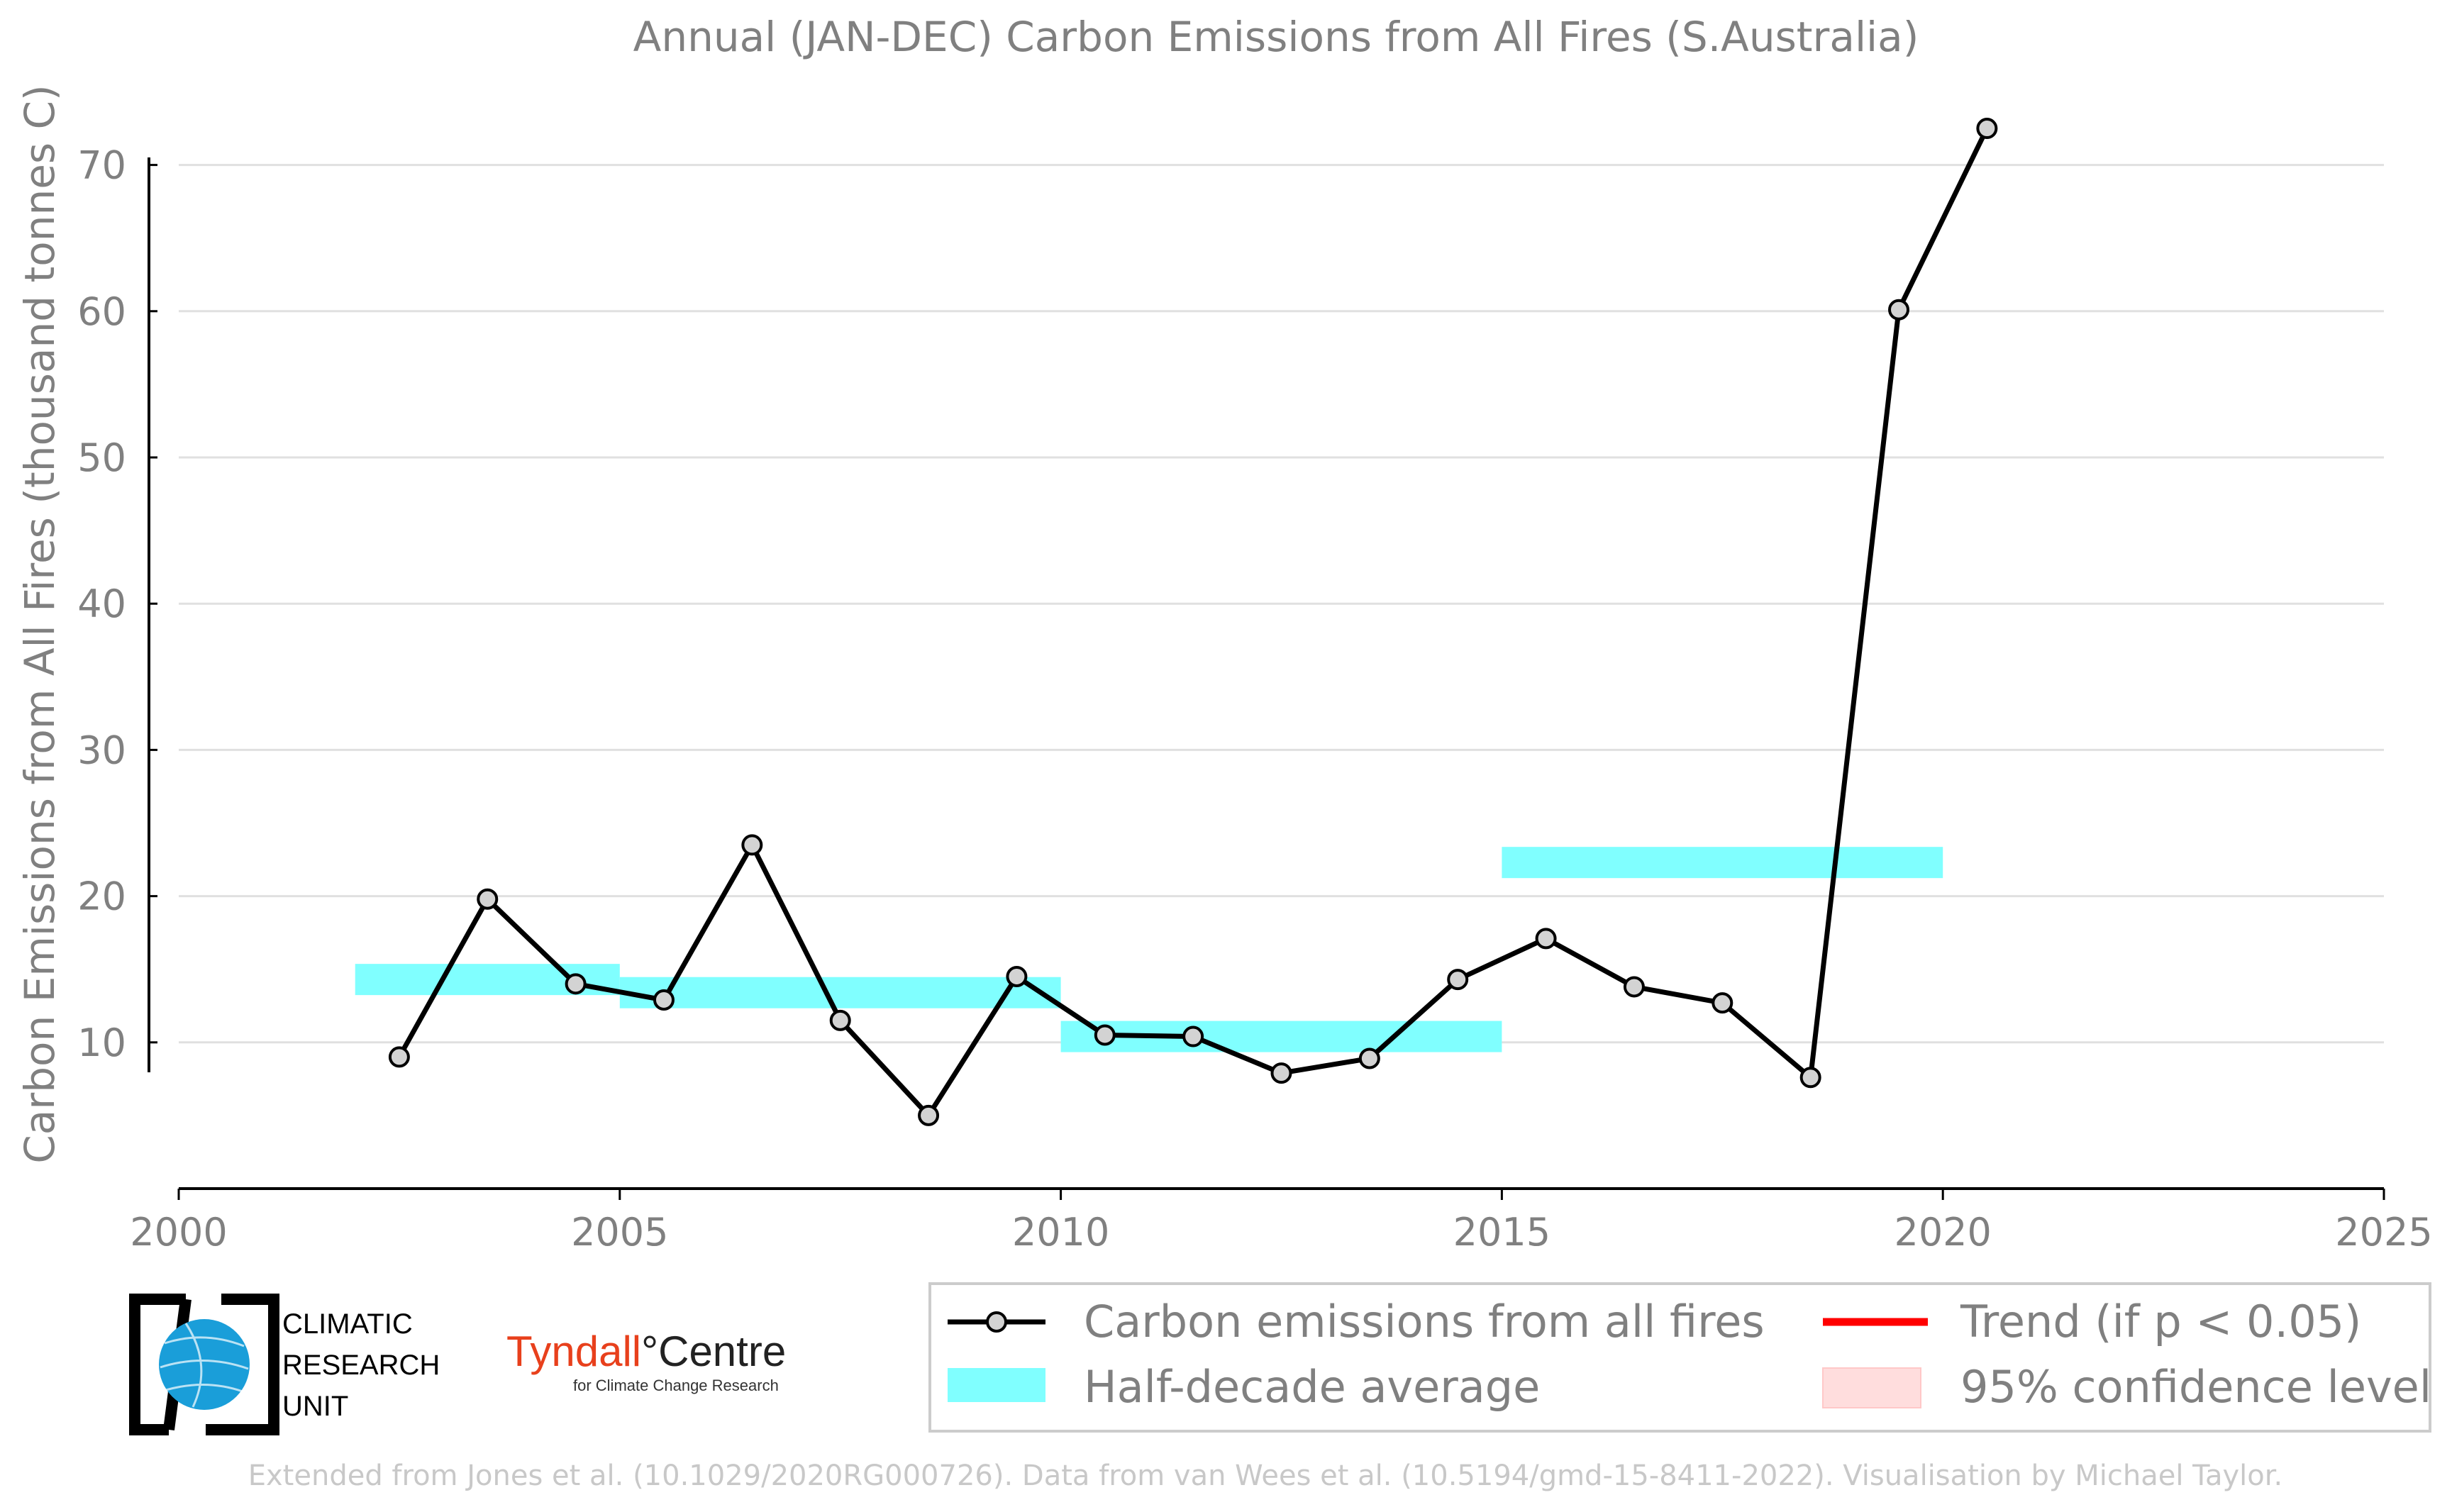  Describe the element at coordinates (178, 1232) in the screenshot. I see `x-tick-label-2000: 2000` at that location.